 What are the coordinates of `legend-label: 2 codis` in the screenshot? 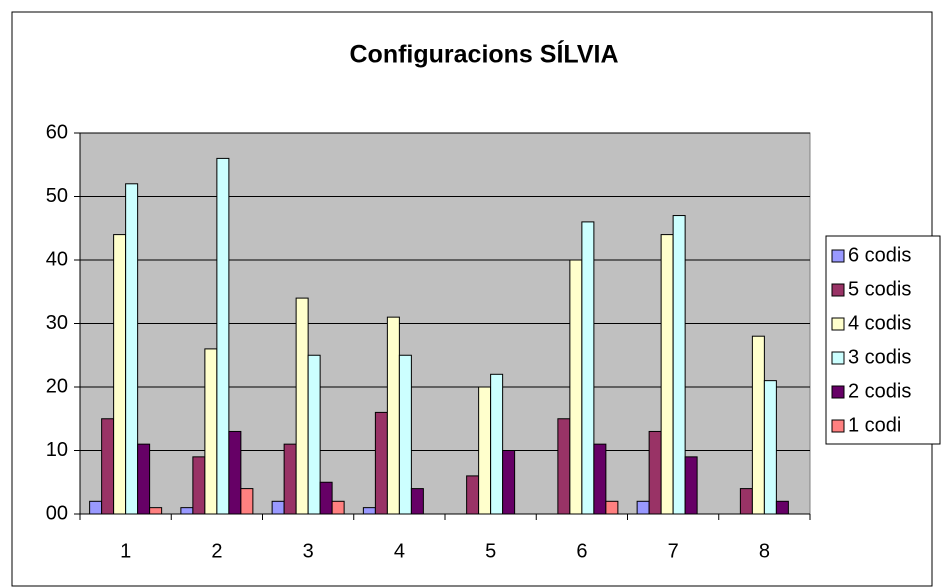 It's located at (879, 391).